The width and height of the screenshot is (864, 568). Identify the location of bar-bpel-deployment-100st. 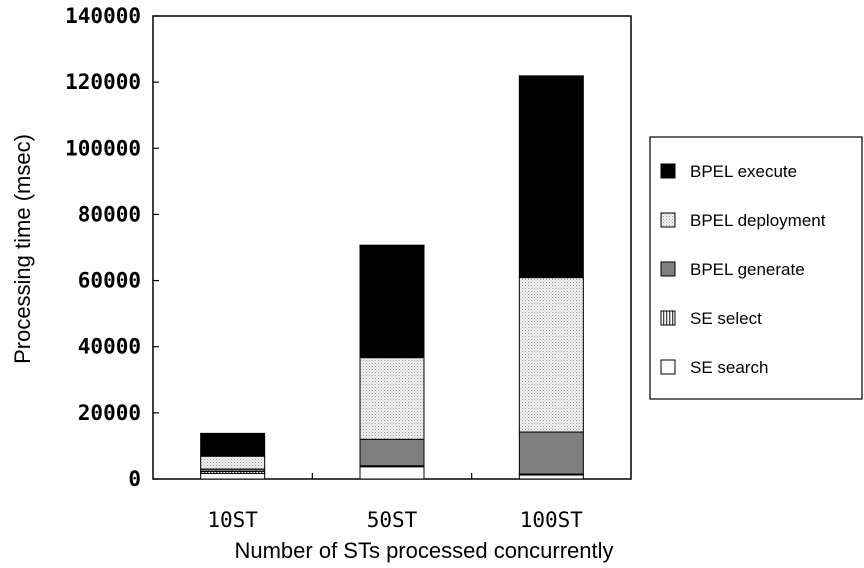
(551, 355).